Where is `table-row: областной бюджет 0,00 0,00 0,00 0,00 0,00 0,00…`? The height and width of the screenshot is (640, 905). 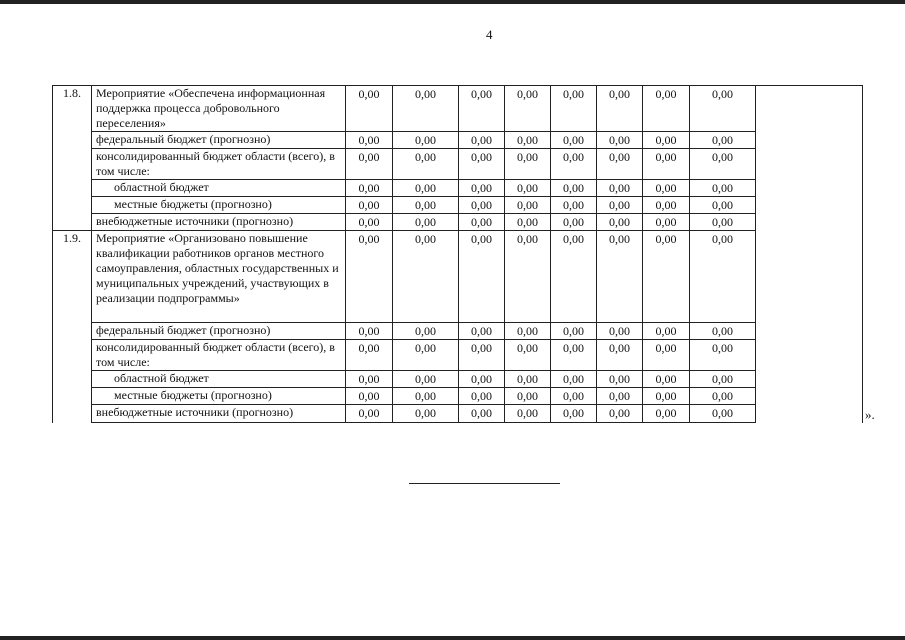 table-row: областной бюджет 0,00 0,00 0,00 0,00 0,00 0,00… is located at coordinates (458, 379).